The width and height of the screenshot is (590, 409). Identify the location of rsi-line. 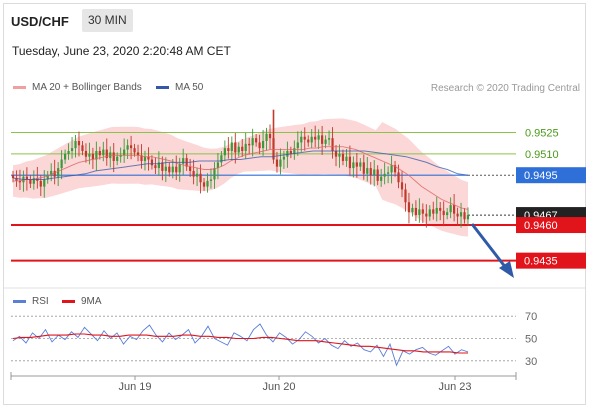
(240, 345).